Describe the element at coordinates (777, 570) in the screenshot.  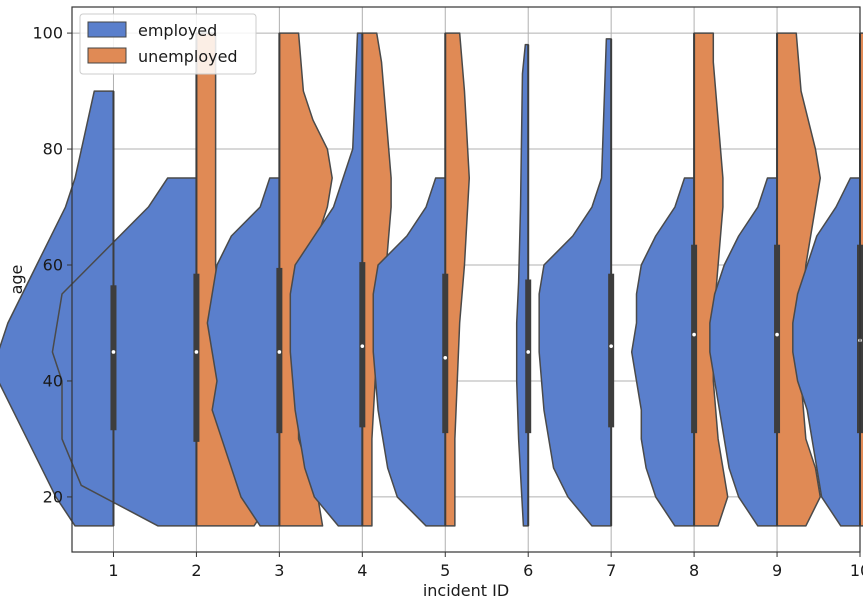
I see `x-tick-label: 9` at that location.